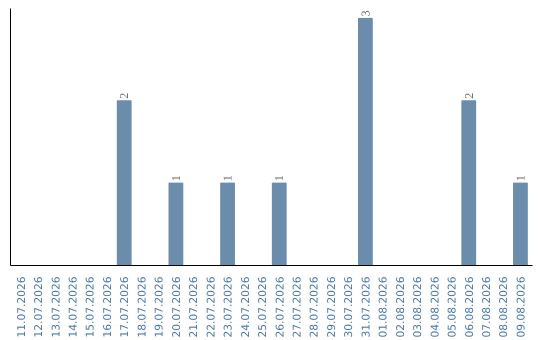 The width and height of the screenshot is (540, 340). What do you see at coordinates (417, 307) in the screenshot?
I see `x-tick-label: 03.08.2026` at bounding box center [417, 307].